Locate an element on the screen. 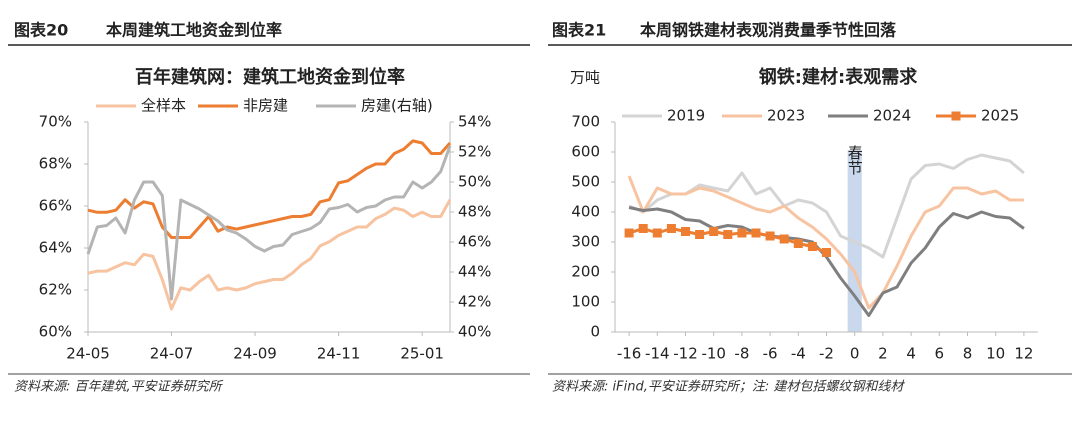 Image resolution: width=1080 pixels, height=429 pixels. x-tick-label: 0 is located at coordinates (855, 354).